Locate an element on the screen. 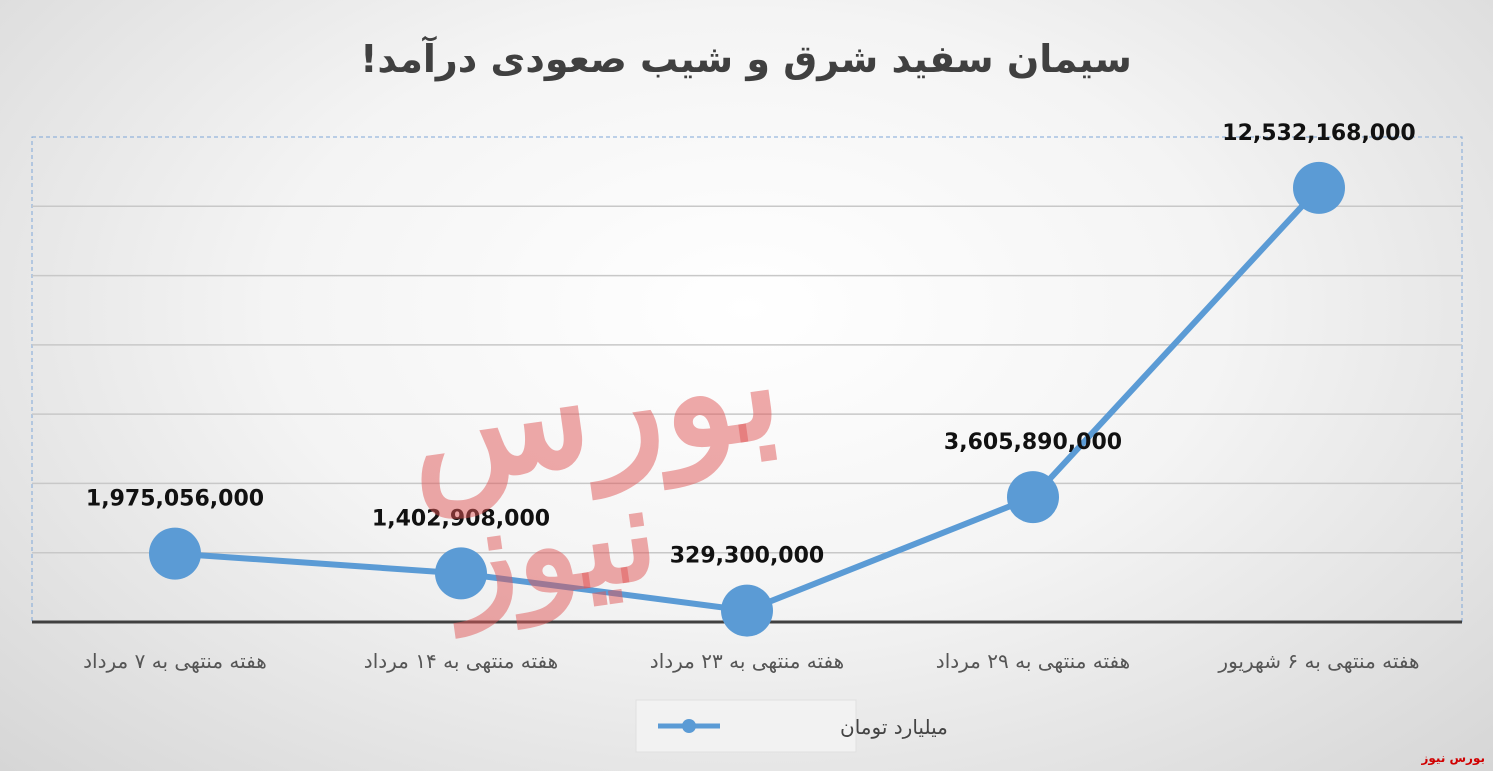 The width and height of the screenshot is (1493, 771). x-tick-label-2: هفته منتهی به ۲۳ مرداد is located at coordinates (747, 661).